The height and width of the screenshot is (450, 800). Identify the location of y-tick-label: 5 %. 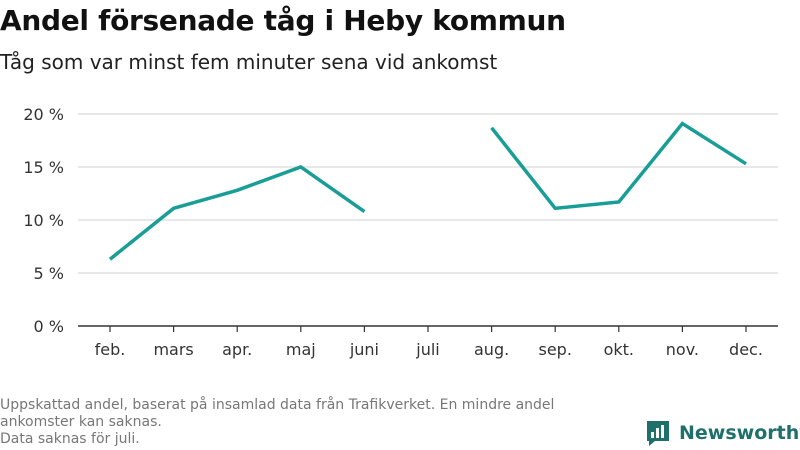
(49, 273).